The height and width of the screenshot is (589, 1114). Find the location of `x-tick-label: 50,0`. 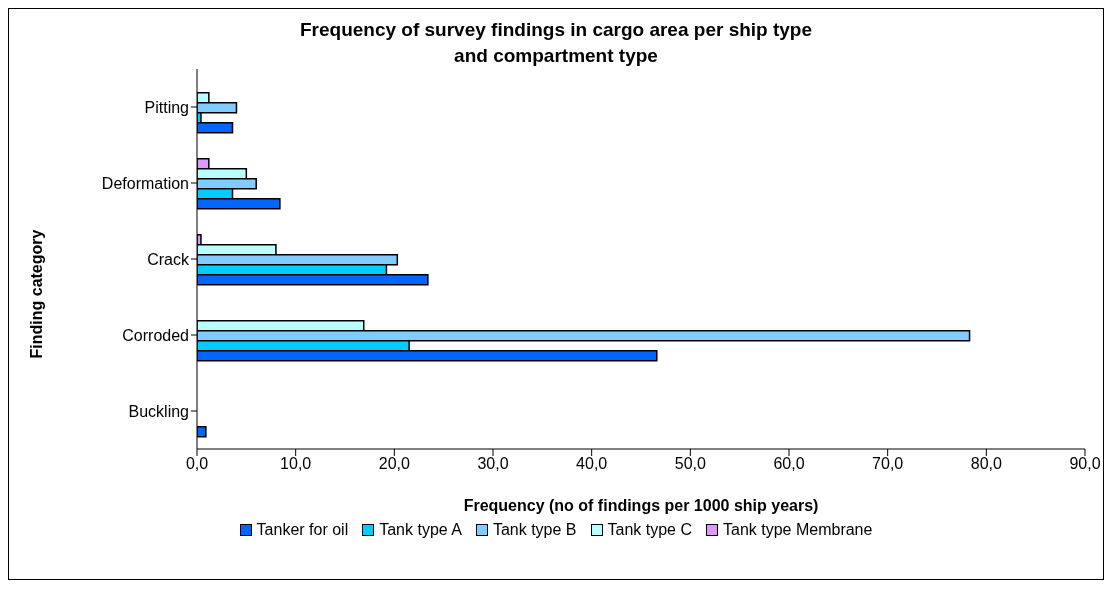

x-tick-label: 50,0 is located at coordinates (690, 464).